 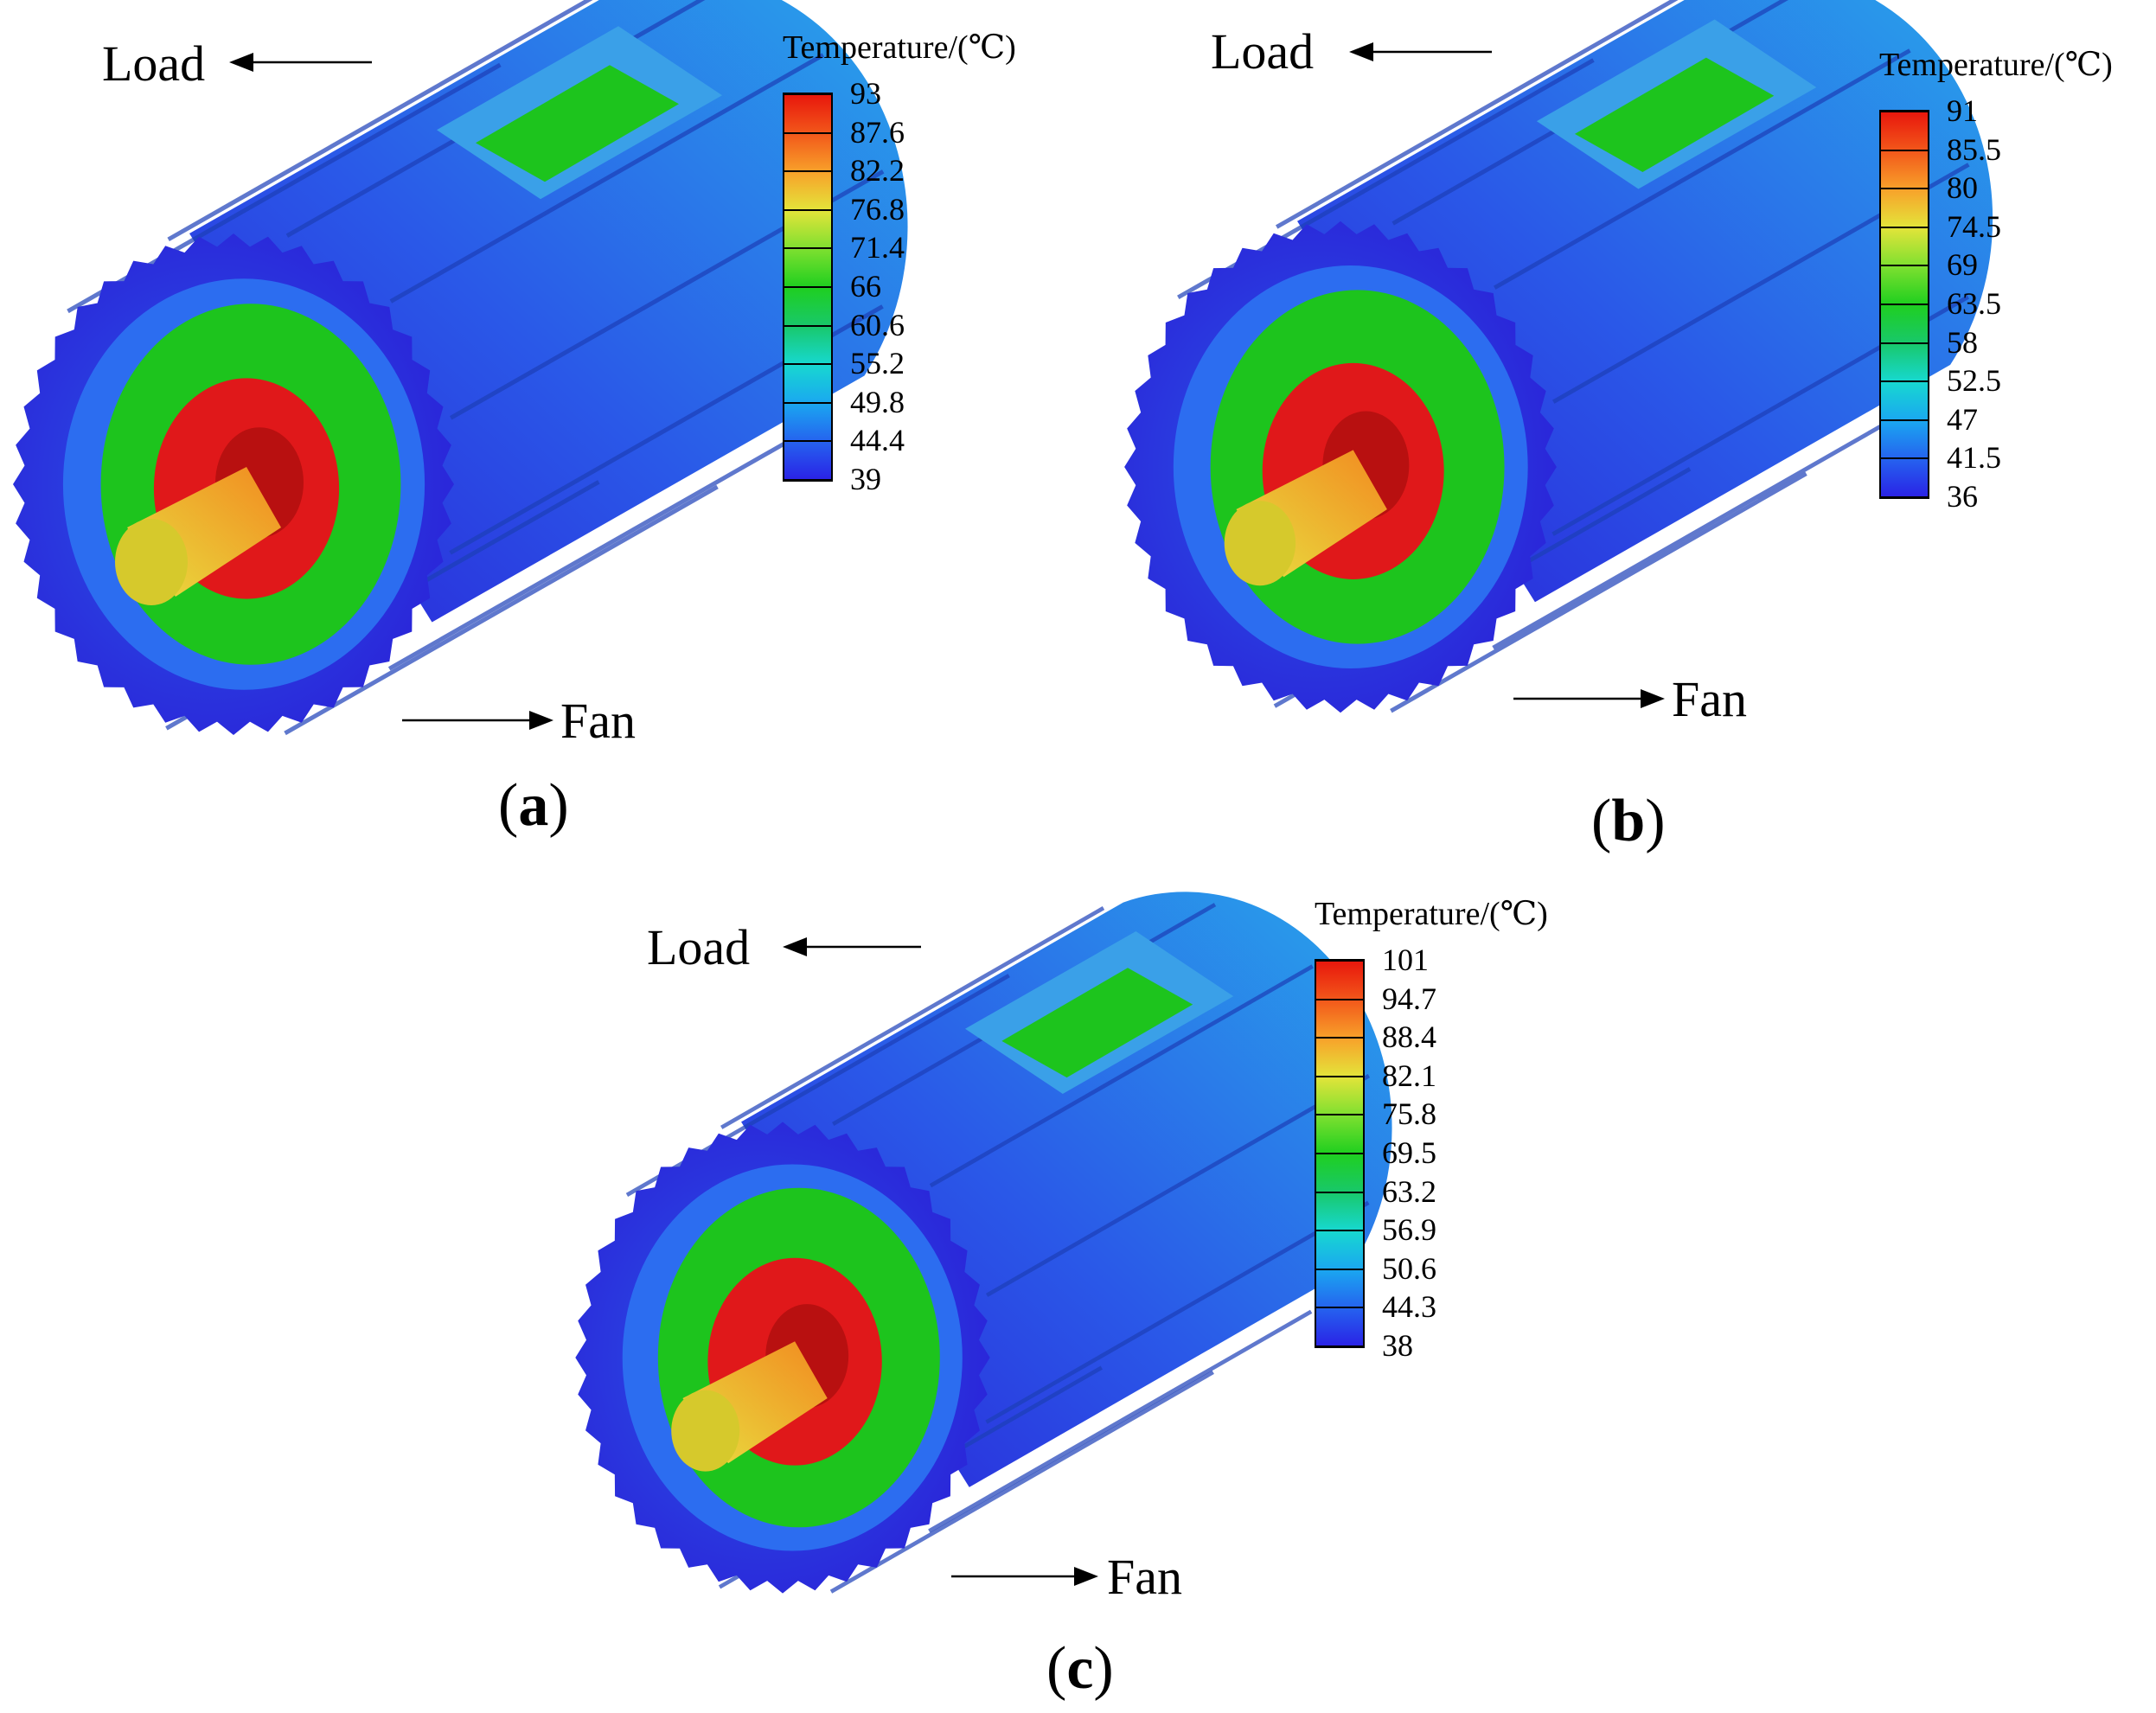 What do you see at coordinates (878, 247) in the screenshot?
I see `colorbar-tick-label: 71.4` at bounding box center [878, 247].